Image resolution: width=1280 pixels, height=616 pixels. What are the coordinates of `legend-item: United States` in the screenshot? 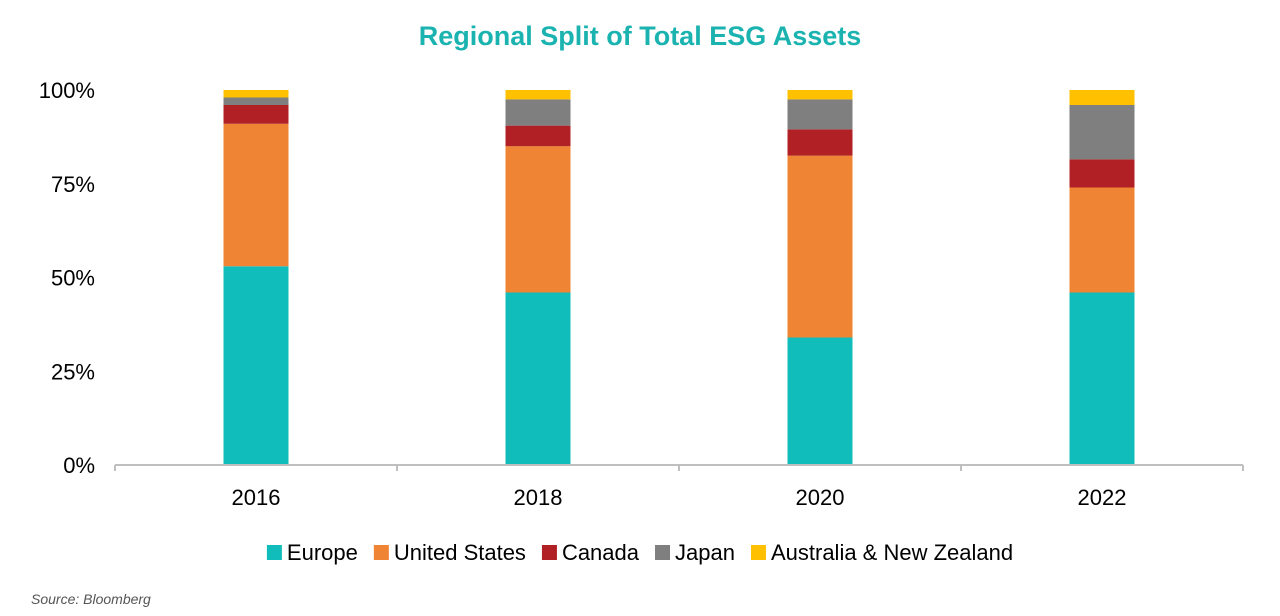 It's located at (449, 552).